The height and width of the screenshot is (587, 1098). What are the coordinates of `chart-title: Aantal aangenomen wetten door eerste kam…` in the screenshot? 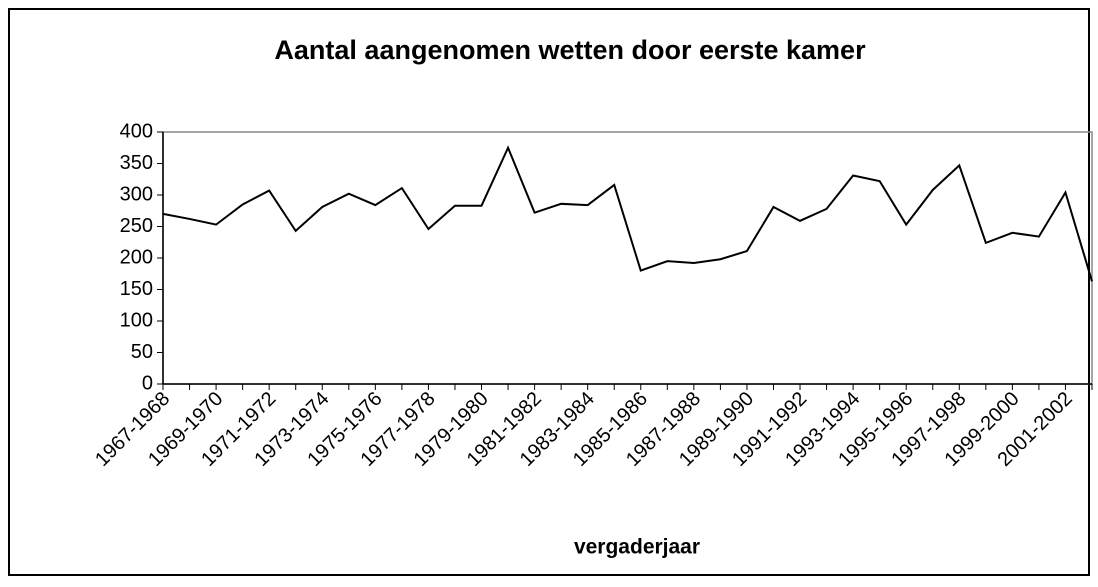 It's located at (570, 50).